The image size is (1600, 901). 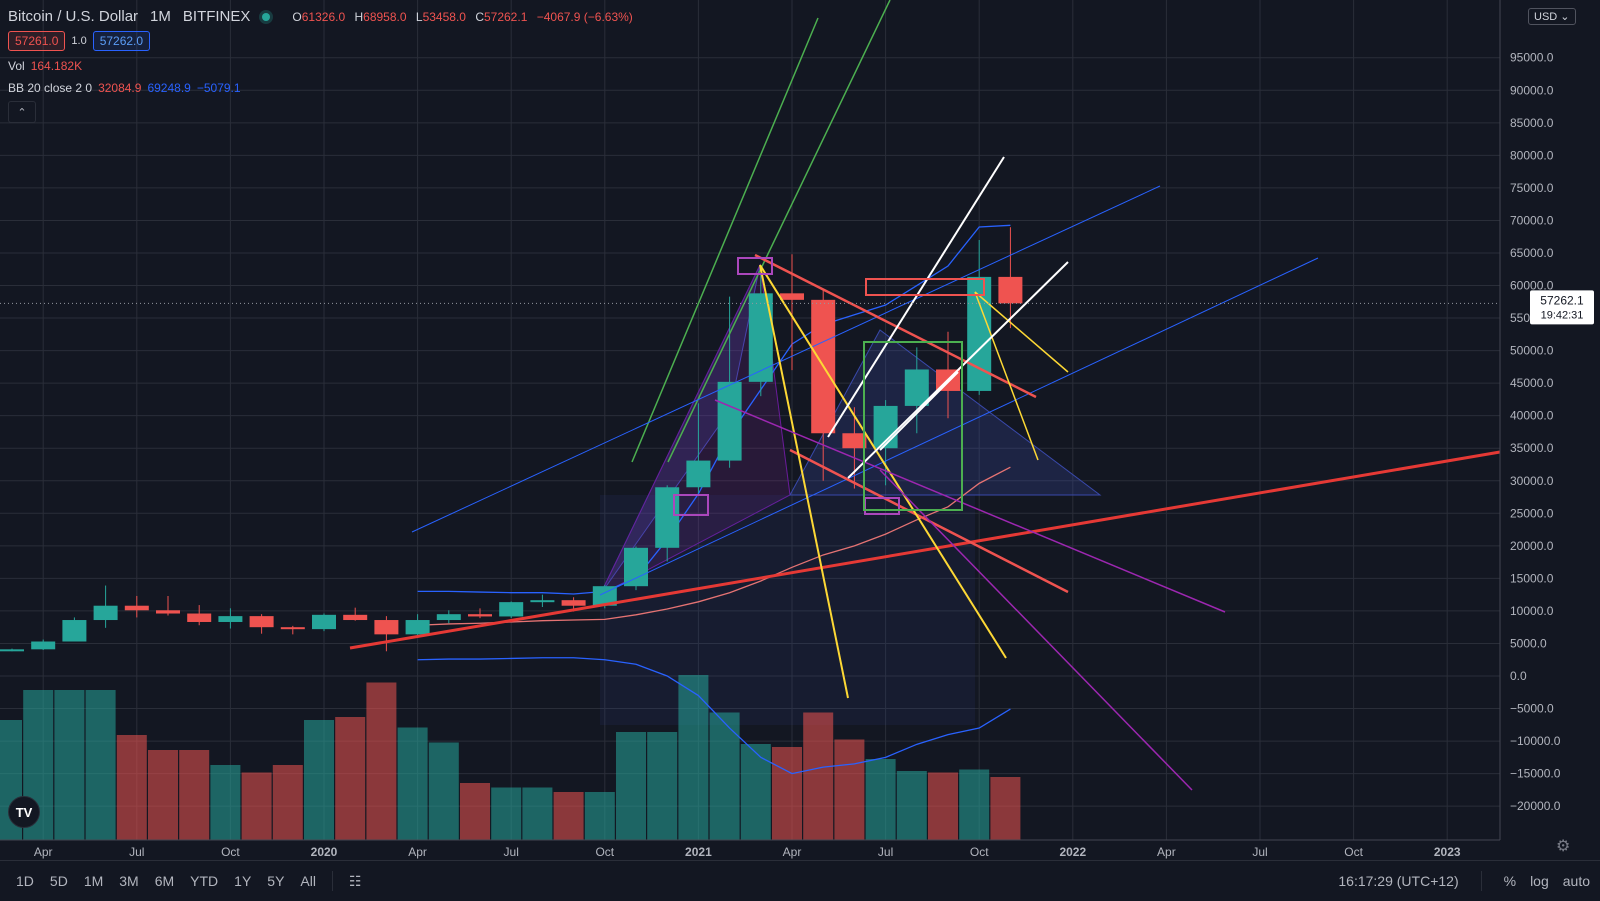 What do you see at coordinates (1532, 123) in the screenshot?
I see `price-tick-label: 85000.0` at bounding box center [1532, 123].